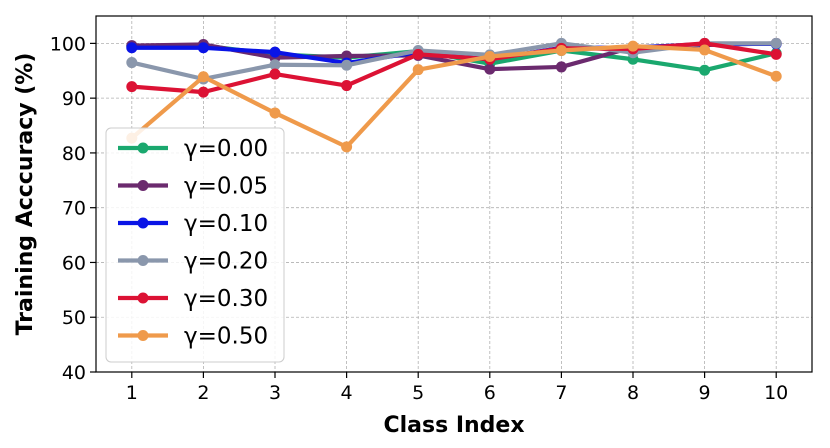 This screenshot has width=830, height=448. I want to click on x-tick-label: 2, so click(203, 393).